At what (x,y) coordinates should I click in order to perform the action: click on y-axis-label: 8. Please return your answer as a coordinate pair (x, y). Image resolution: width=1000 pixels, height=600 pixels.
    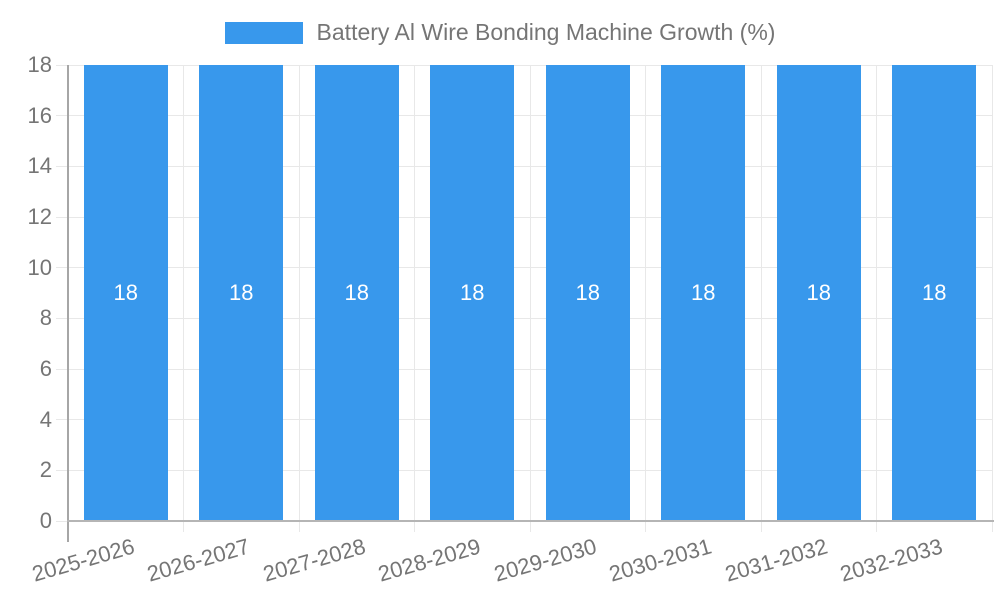
    Looking at the image, I should click on (45, 318).